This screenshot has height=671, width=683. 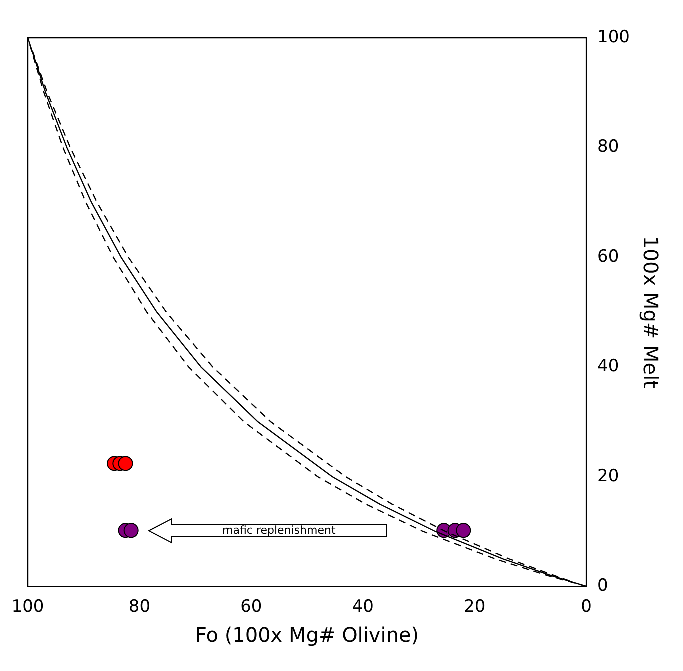 I want to click on x-tick-label: 40, so click(x=363, y=607).